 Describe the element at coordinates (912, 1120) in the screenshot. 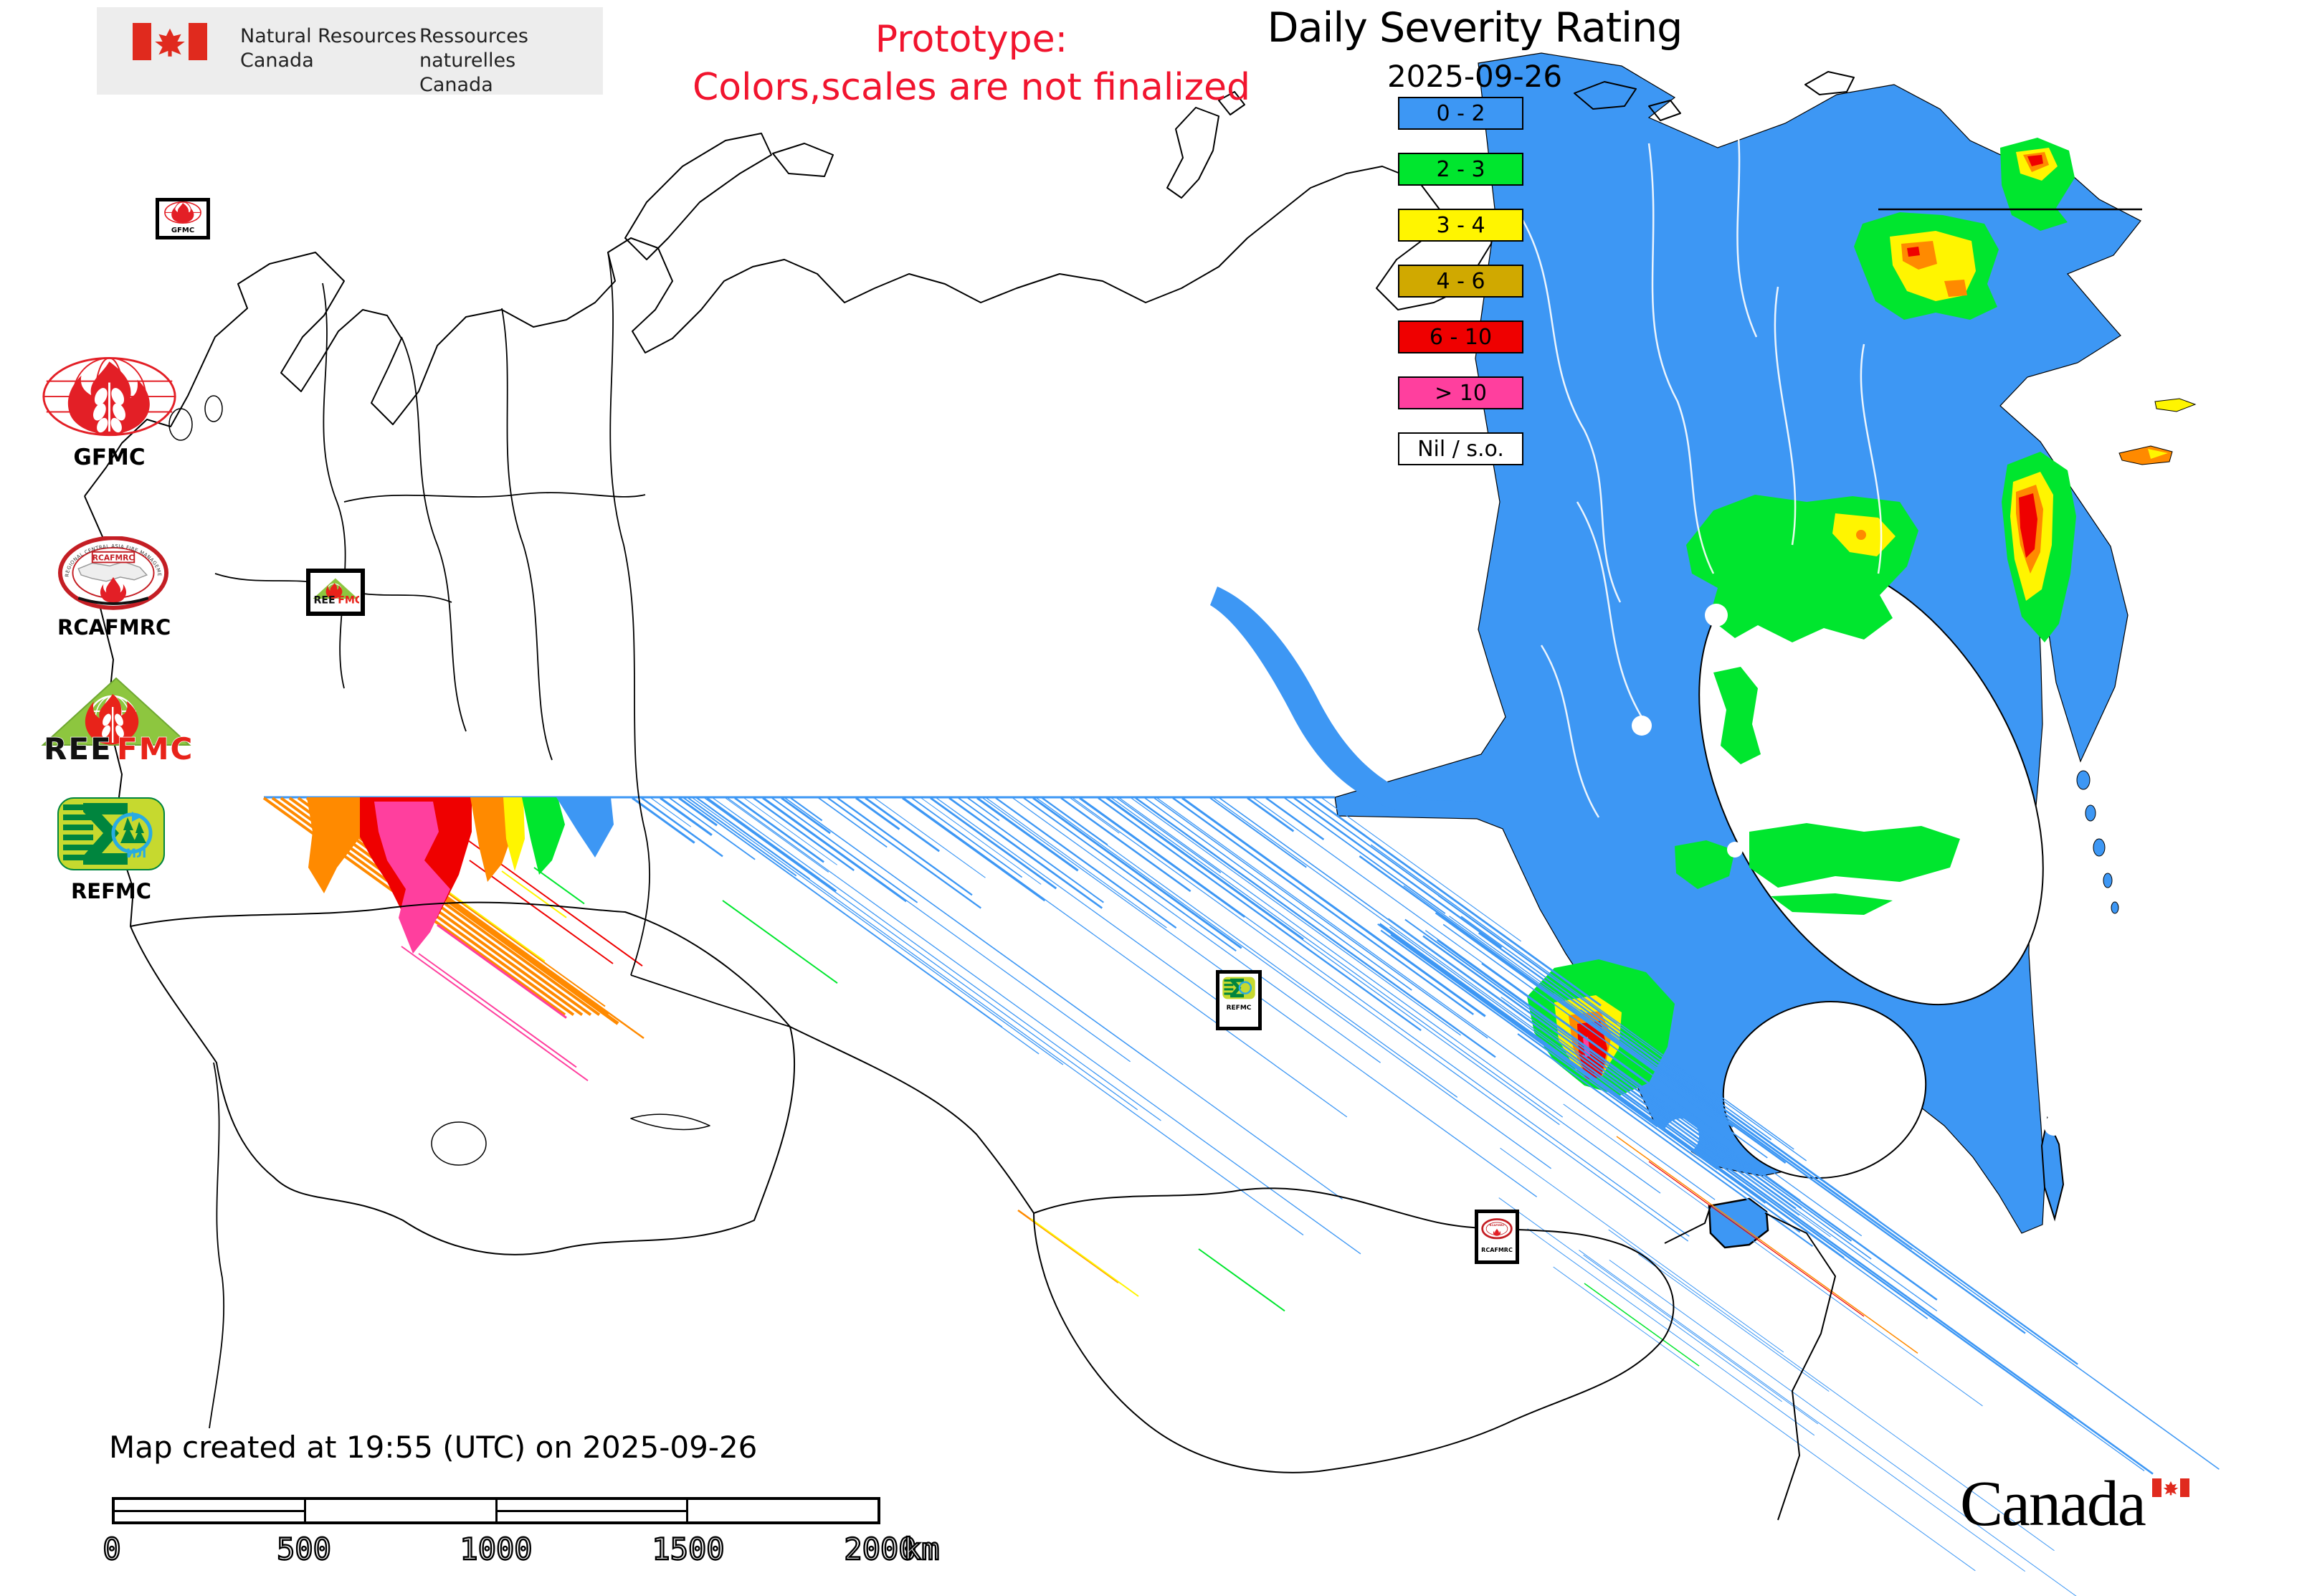

I see `border-kaz-to-mongolia` at that location.